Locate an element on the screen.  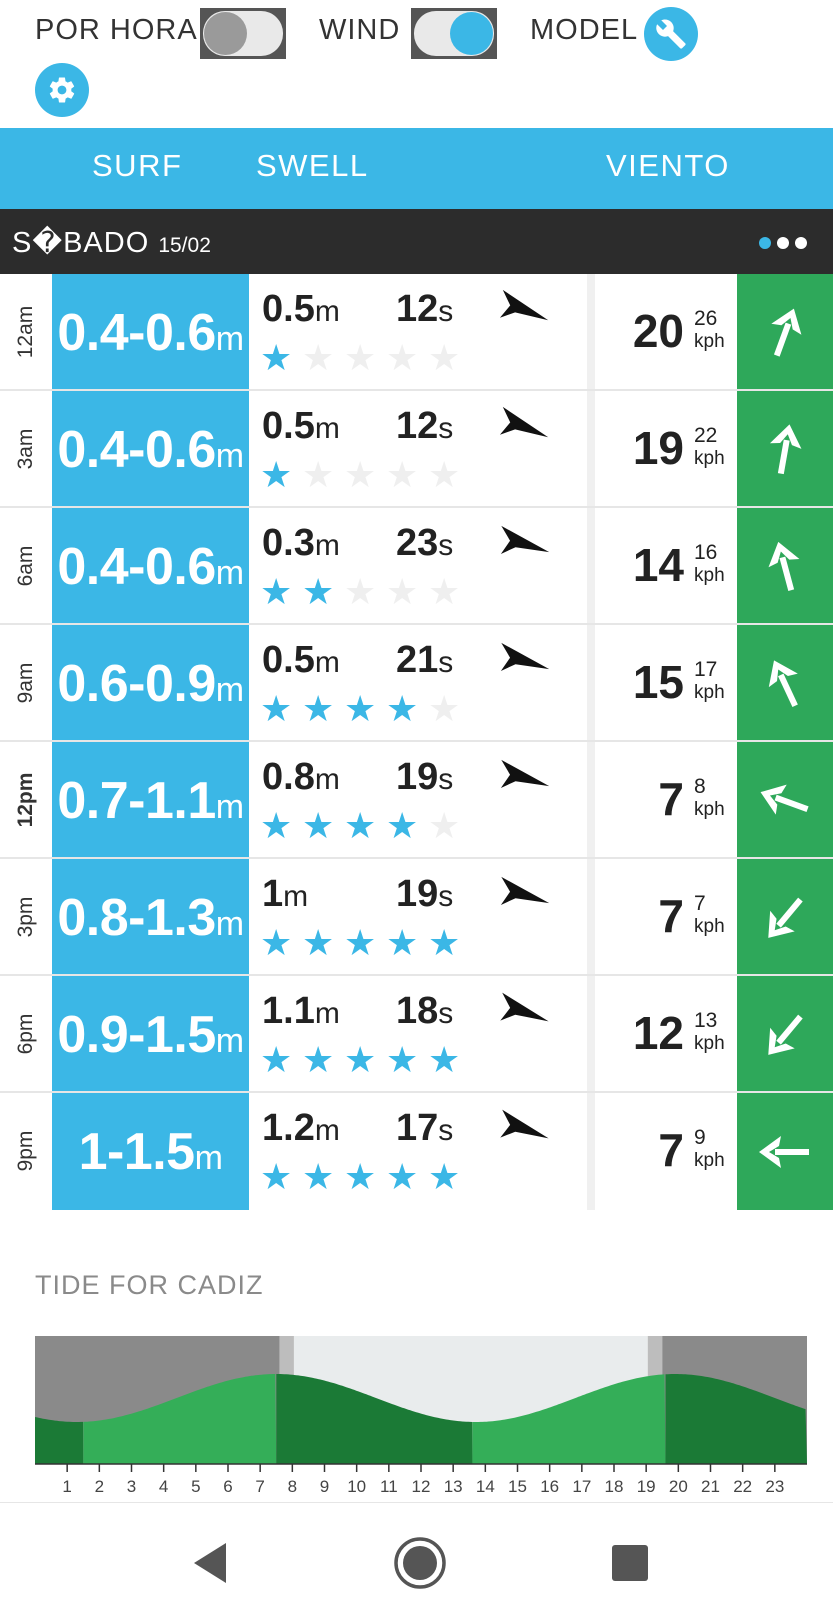
gear-icon is located at coordinates (62, 90).